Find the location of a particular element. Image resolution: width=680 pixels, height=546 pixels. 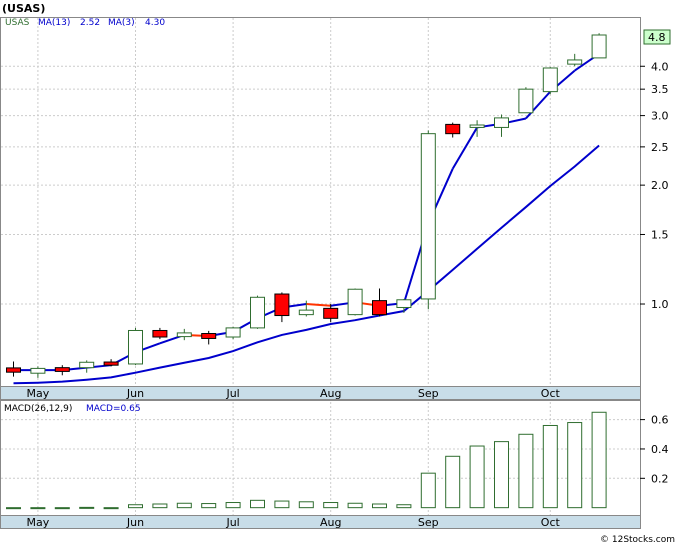

macd-axis-label: 0.4 is located at coordinates (660, 449).